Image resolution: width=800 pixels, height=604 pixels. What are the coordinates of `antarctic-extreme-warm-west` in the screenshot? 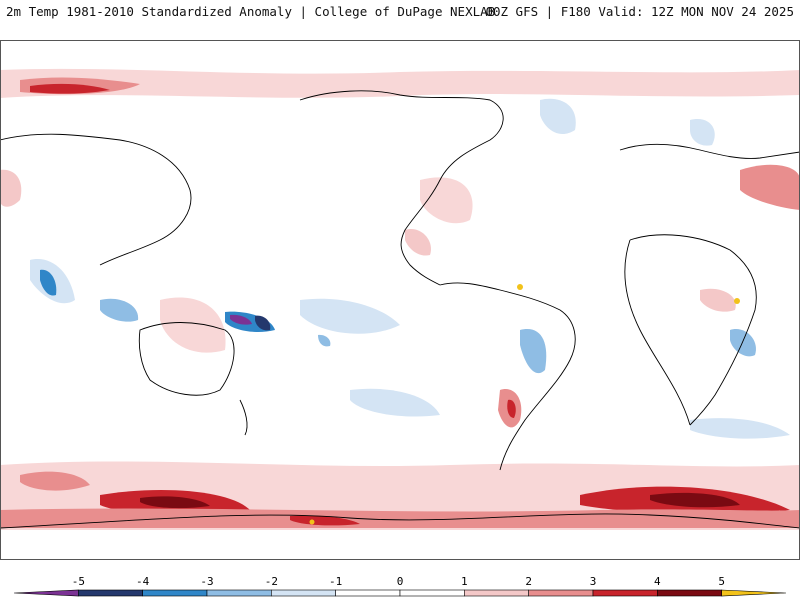 It's located at (175, 502).